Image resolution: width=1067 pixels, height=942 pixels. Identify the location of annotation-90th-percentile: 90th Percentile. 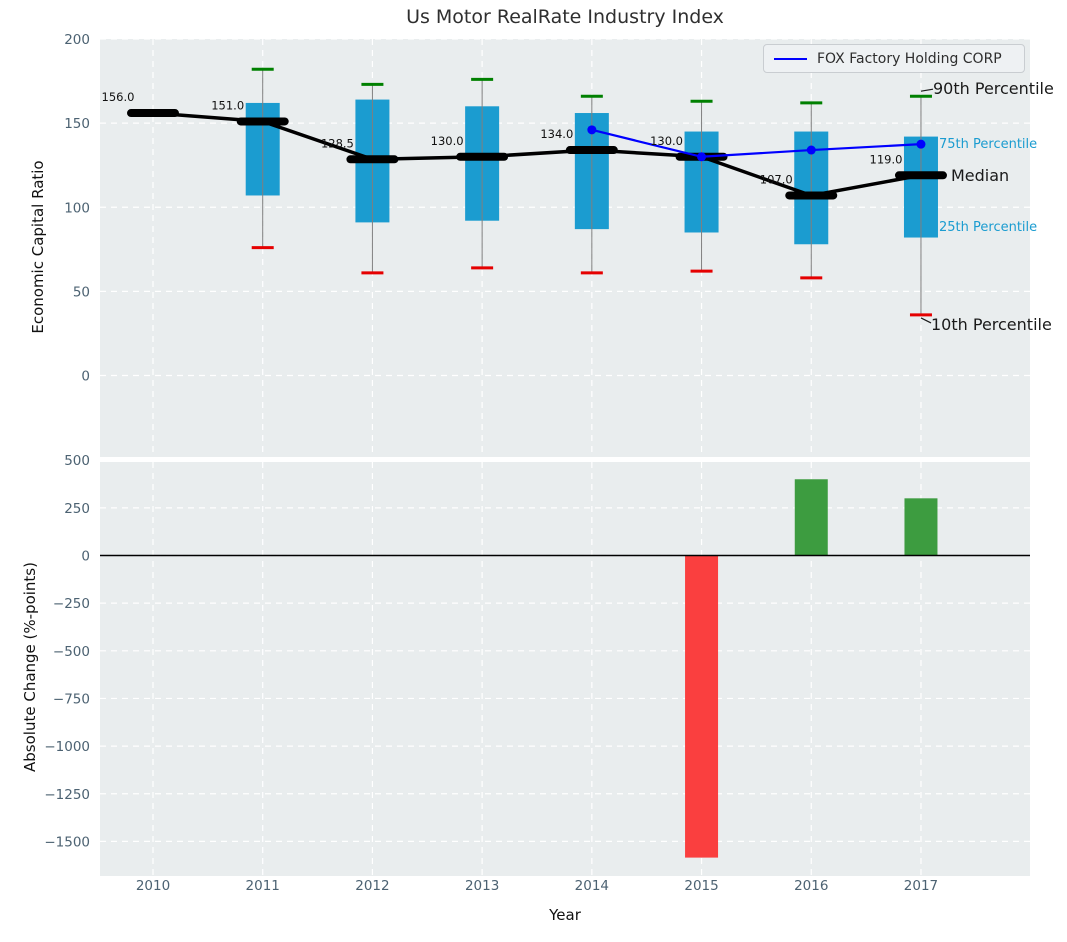
(993, 88).